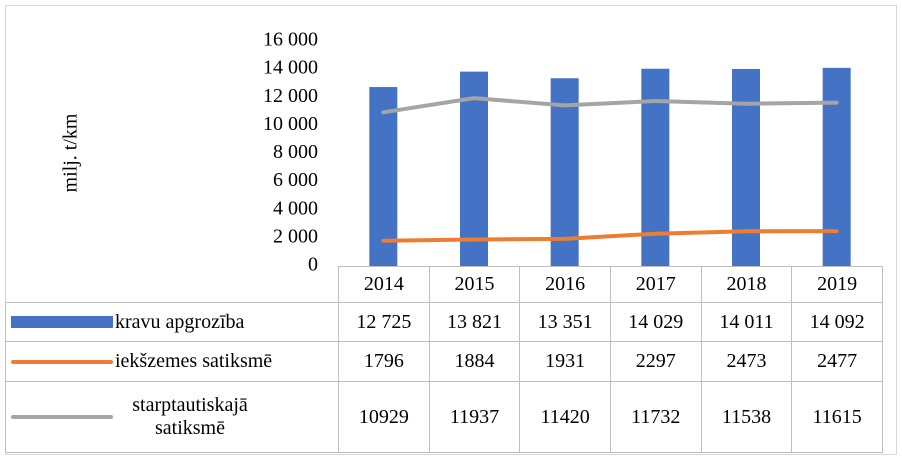 The width and height of the screenshot is (902, 459). What do you see at coordinates (746, 417) in the screenshot?
I see `value-cell: 11538` at bounding box center [746, 417].